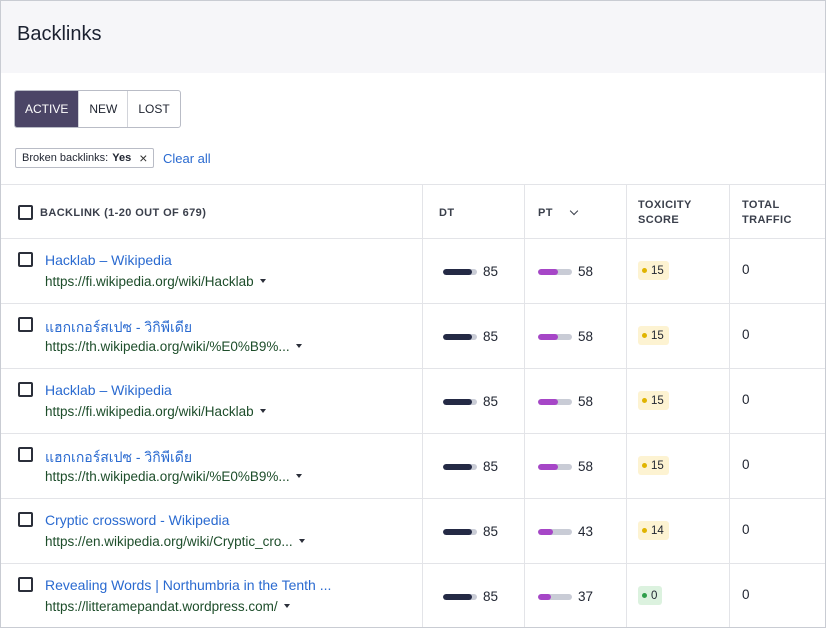 This screenshot has height=628, width=826. What do you see at coordinates (102, 109) in the screenshot?
I see `tab-new: NEW` at bounding box center [102, 109].